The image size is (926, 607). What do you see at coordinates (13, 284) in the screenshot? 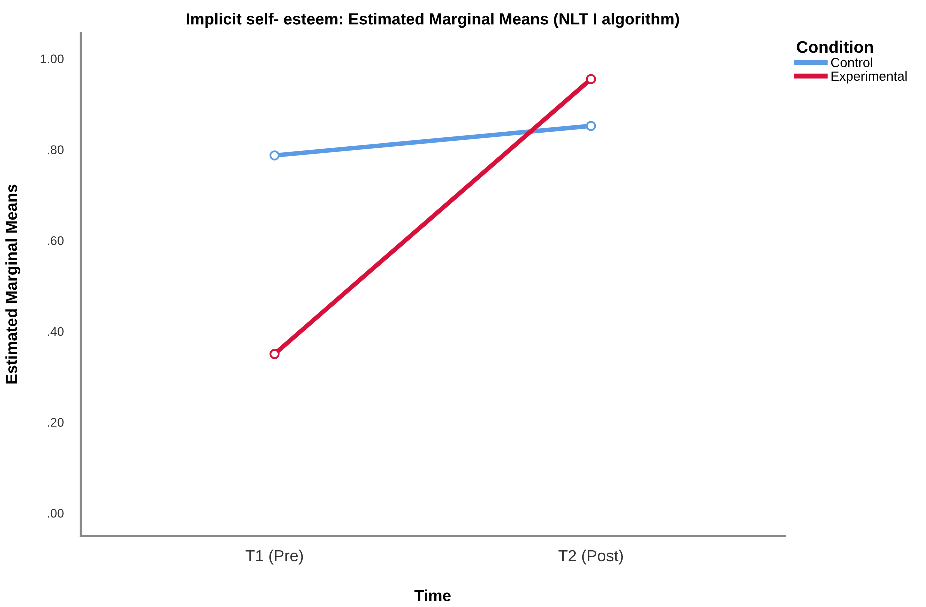
I see `y-axis-title: Estimated Marginal Means` at bounding box center [13, 284].